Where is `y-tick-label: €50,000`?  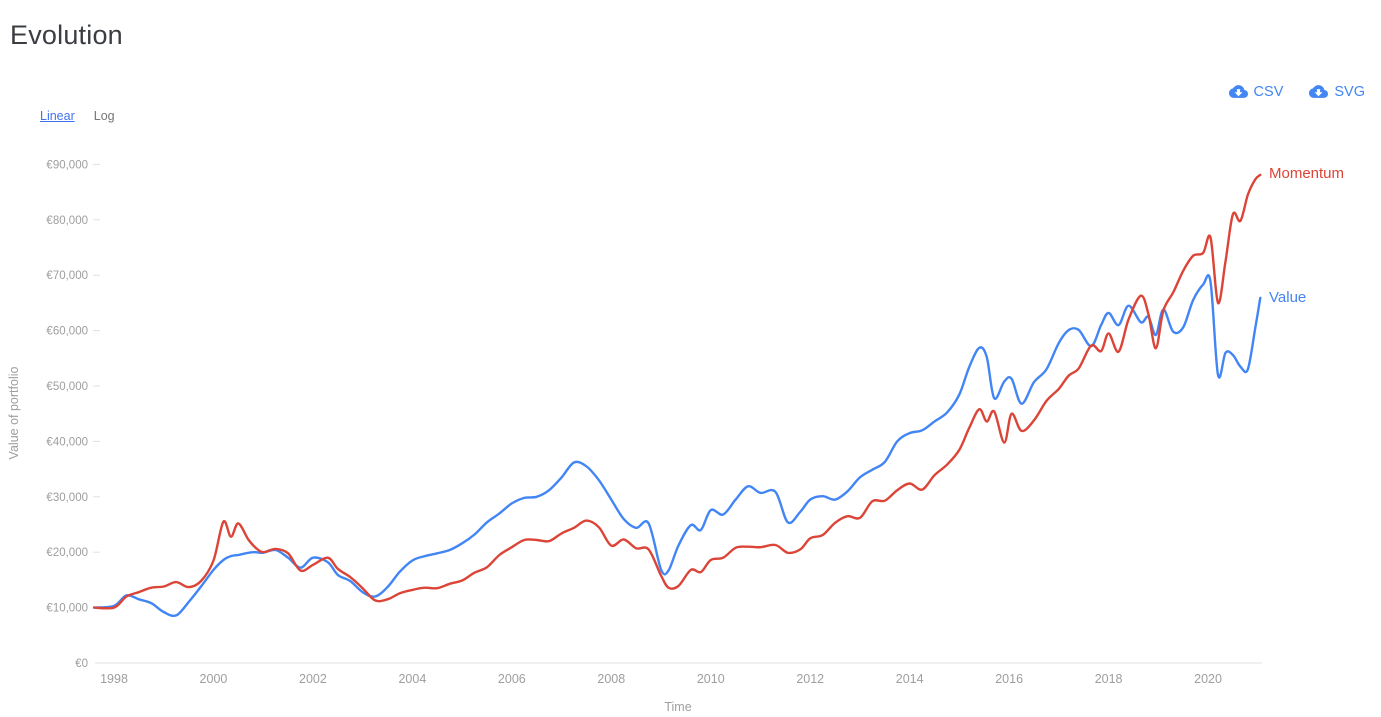
y-tick-label: €50,000 is located at coordinates (67, 387).